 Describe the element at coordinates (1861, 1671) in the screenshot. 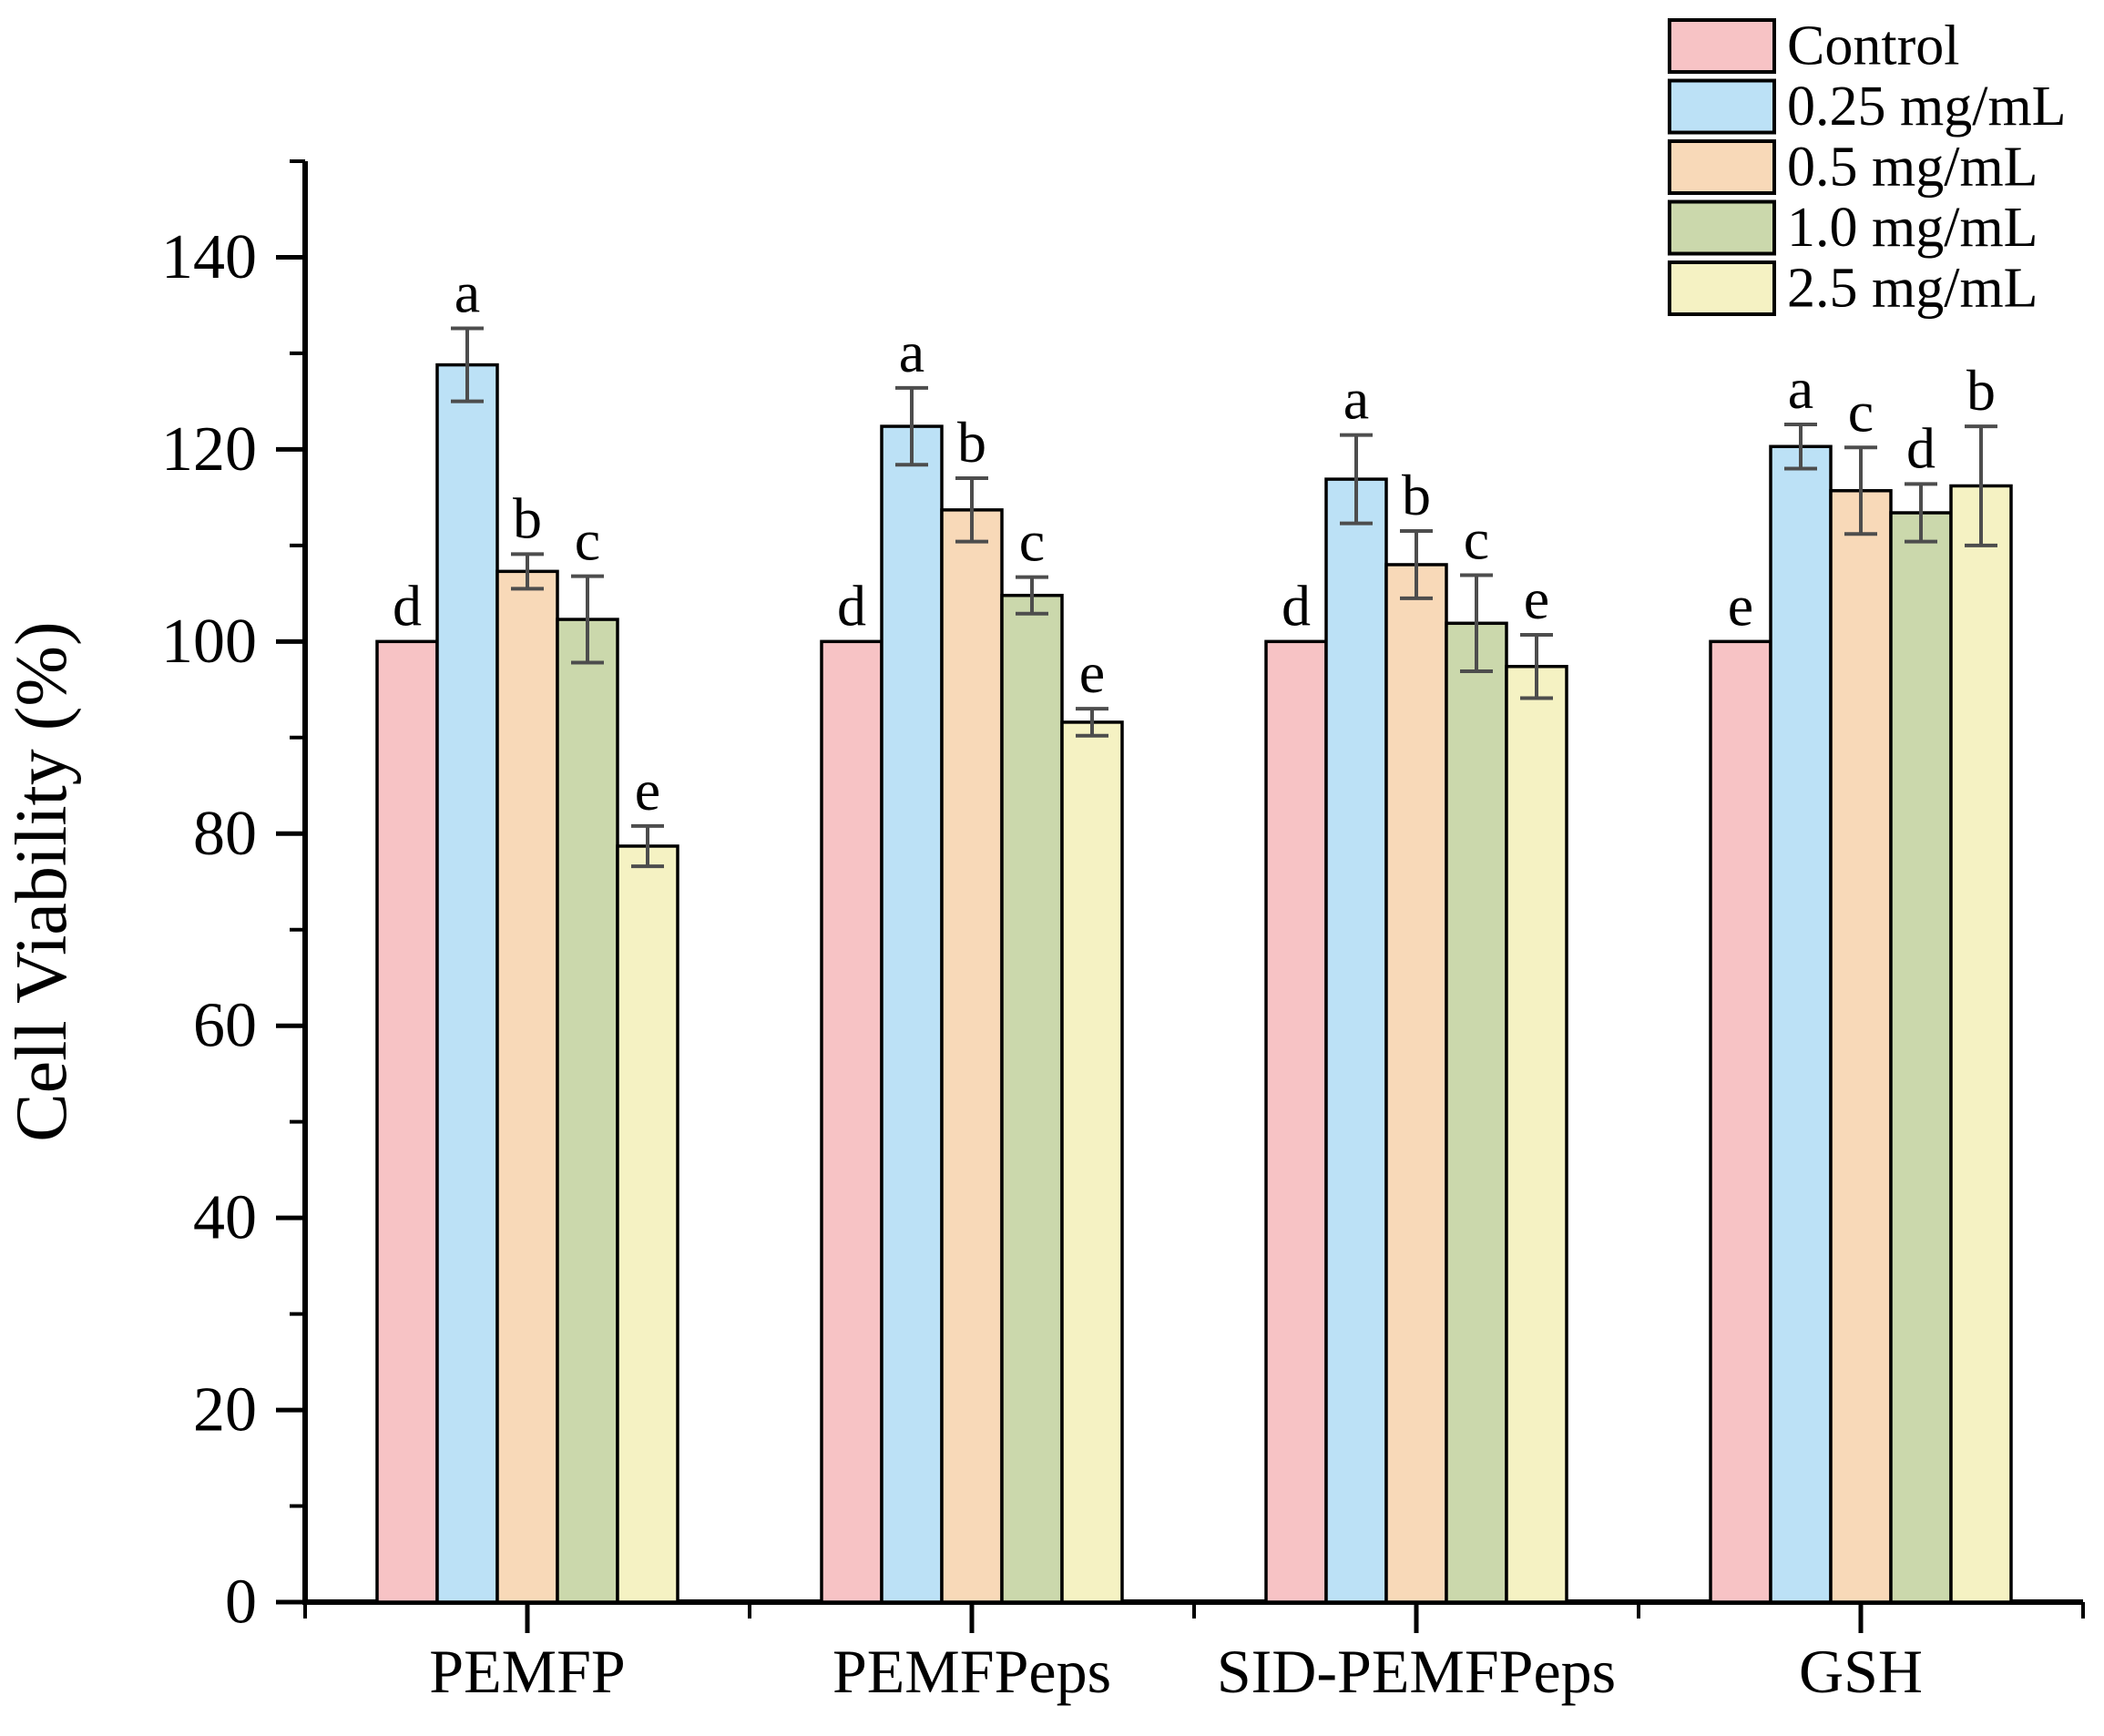

I see `x-category-label: GSH` at that location.